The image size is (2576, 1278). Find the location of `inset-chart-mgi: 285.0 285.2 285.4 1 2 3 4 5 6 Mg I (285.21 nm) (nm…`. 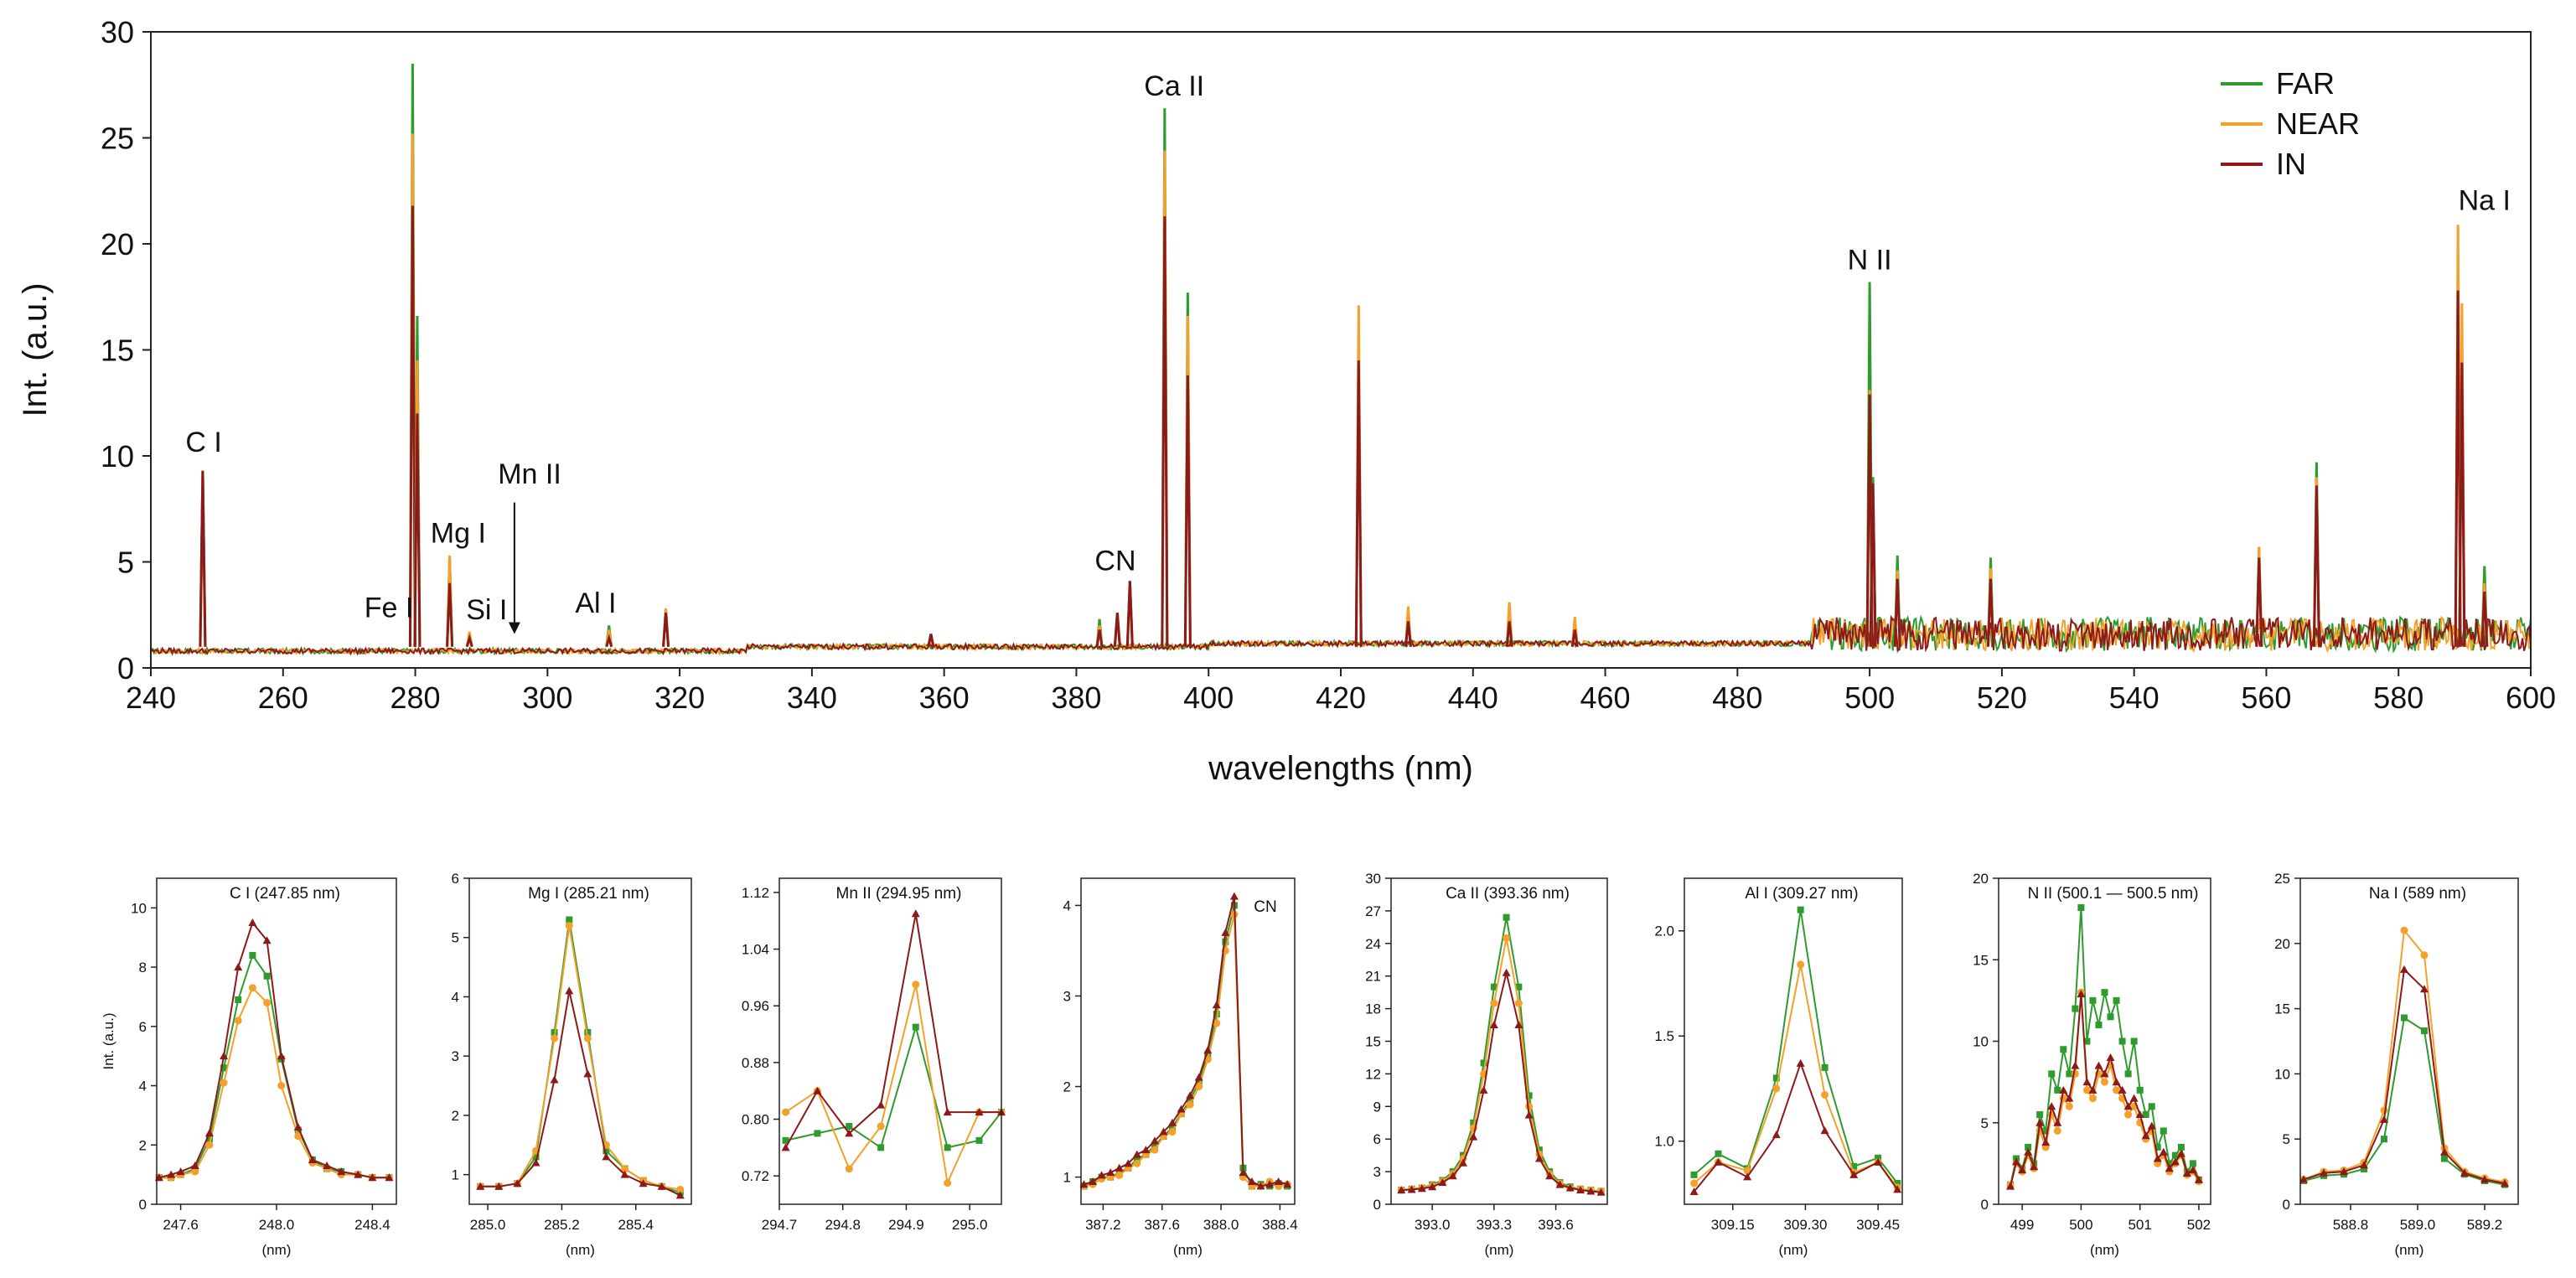

inset-chart-mgi: 285.0 285.2 285.4 1 2 3 4 5 6 Mg I (285.21 nm) (nm… is located at coordinates (572, 1064).